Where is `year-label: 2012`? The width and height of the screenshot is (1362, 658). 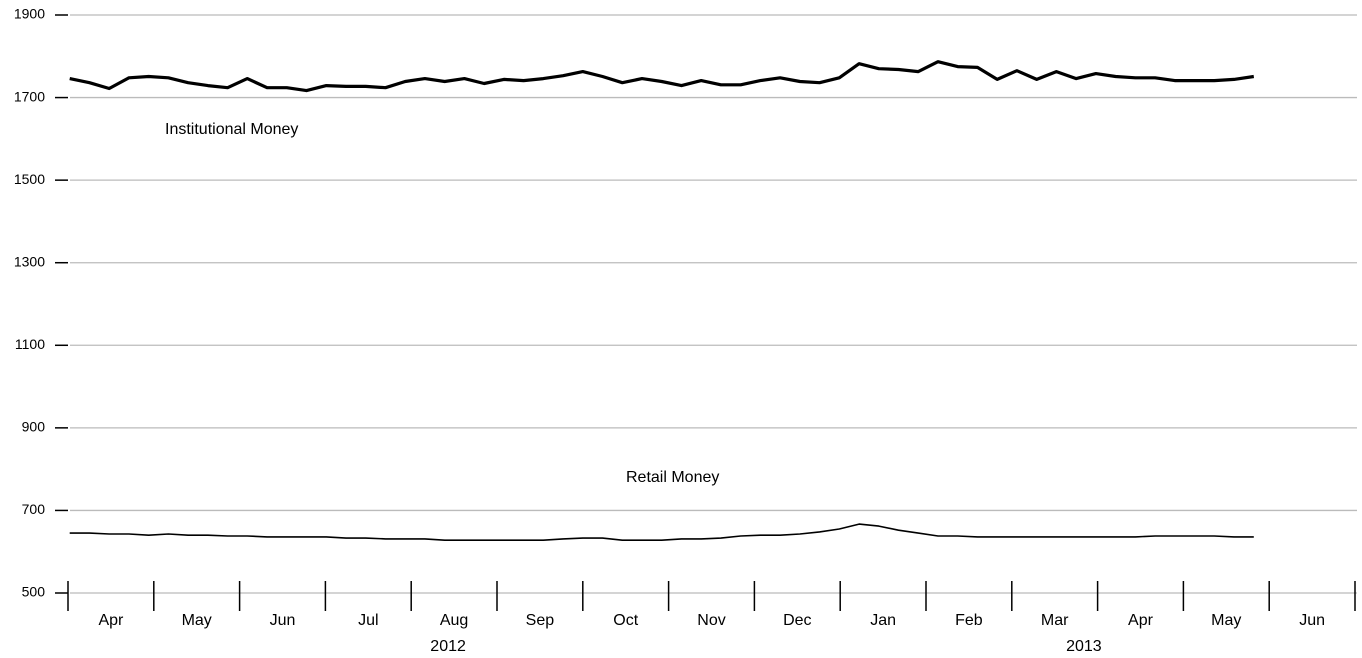 year-label: 2012 is located at coordinates (448, 646).